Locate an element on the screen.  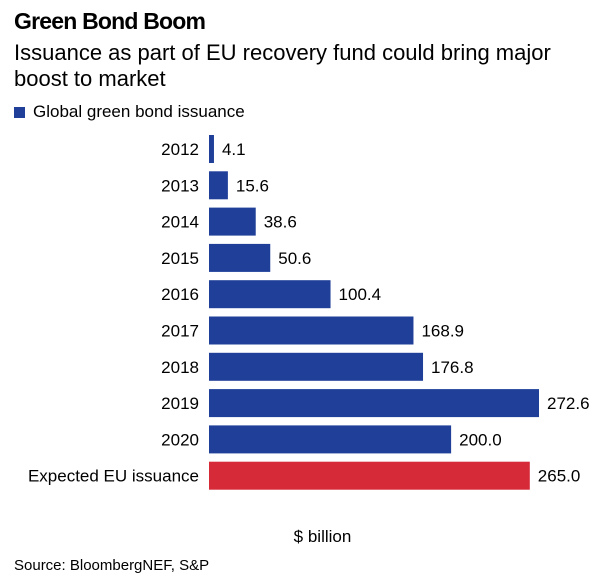
bar-2020 is located at coordinates (330, 439).